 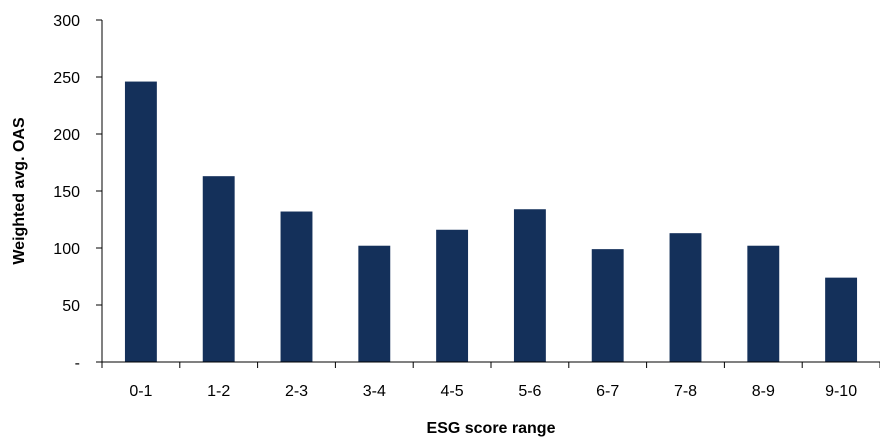 I want to click on x-tick-label: 8-9, so click(x=763, y=391).